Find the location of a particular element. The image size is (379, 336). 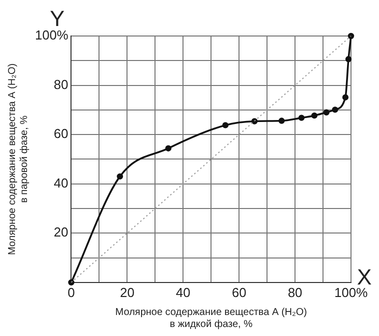

x-axis-title: Молярное содержание вещества А (H₂O) в жидкой фазе, % is located at coordinates (211, 318).